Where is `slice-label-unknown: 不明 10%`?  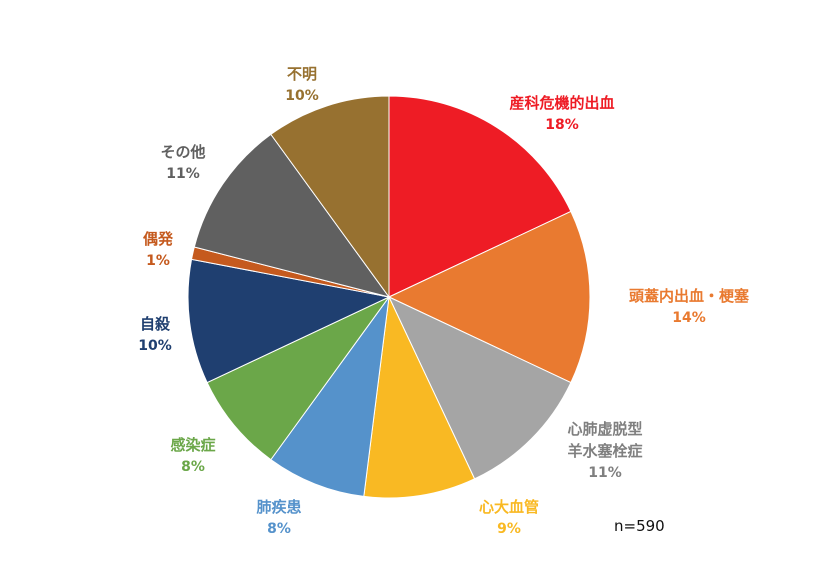
slice-label-unknown: 不明 10% is located at coordinates (302, 85).